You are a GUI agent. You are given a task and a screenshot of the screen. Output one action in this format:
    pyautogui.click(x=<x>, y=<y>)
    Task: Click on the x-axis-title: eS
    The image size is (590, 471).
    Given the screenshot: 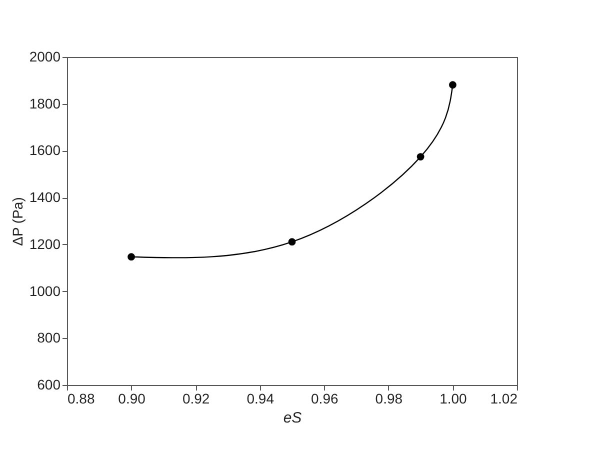 What is the action you would take?
    pyautogui.click(x=292, y=418)
    